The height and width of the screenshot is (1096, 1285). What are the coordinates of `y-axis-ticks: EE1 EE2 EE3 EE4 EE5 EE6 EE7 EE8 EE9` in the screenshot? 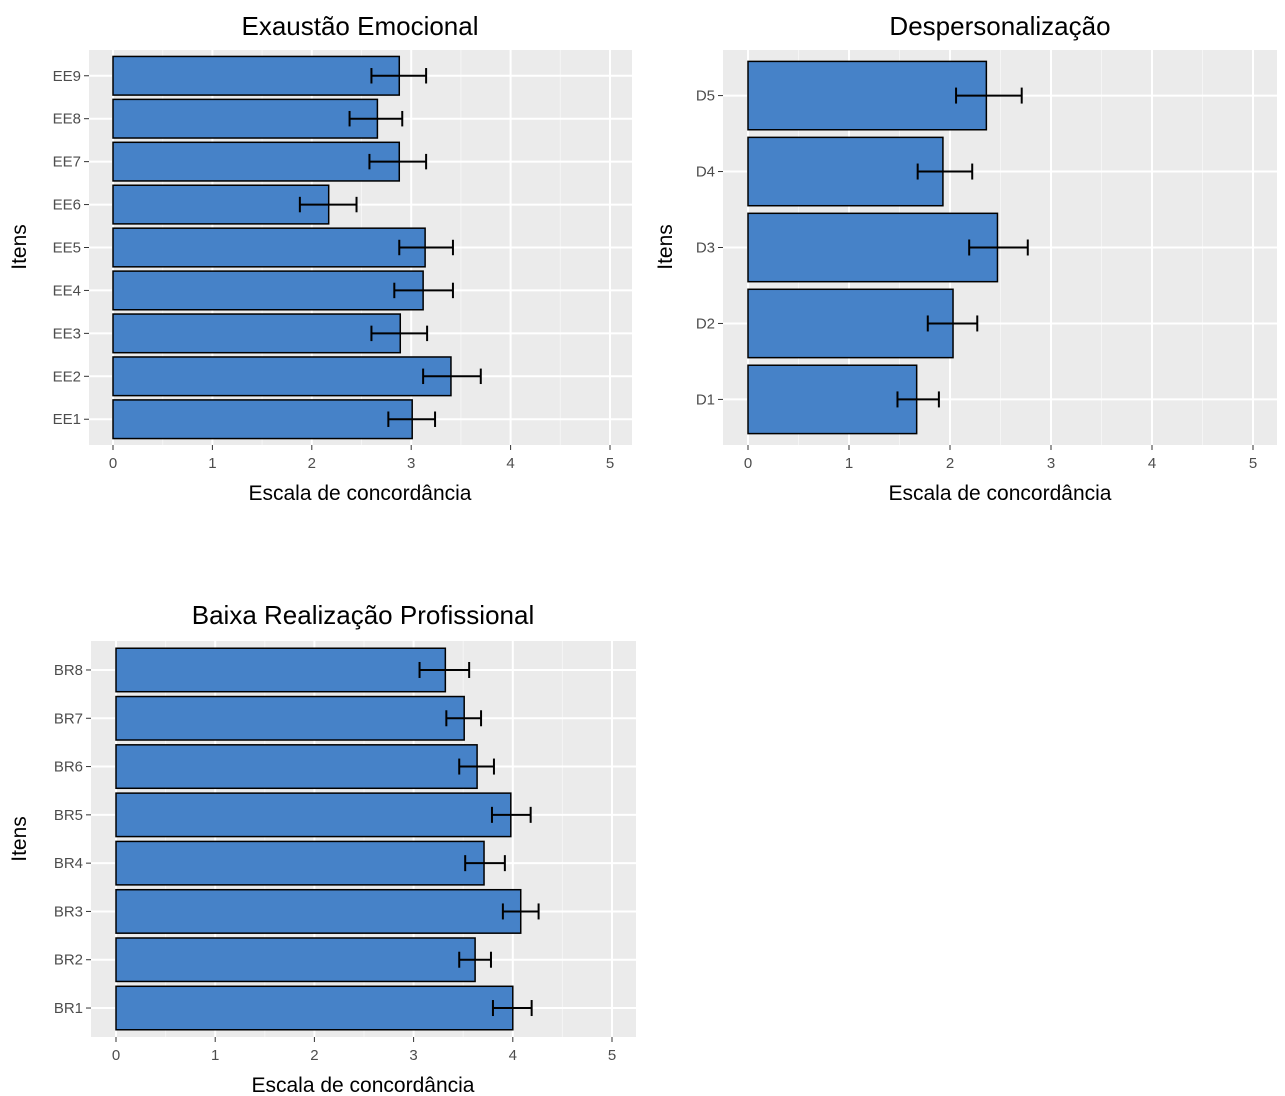 It's located at (71, 248).